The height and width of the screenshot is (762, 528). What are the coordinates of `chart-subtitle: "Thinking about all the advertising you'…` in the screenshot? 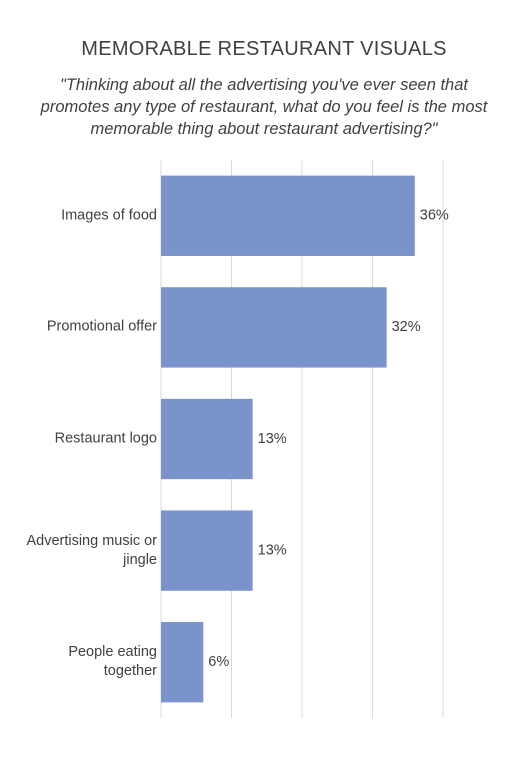 It's located at (264, 107).